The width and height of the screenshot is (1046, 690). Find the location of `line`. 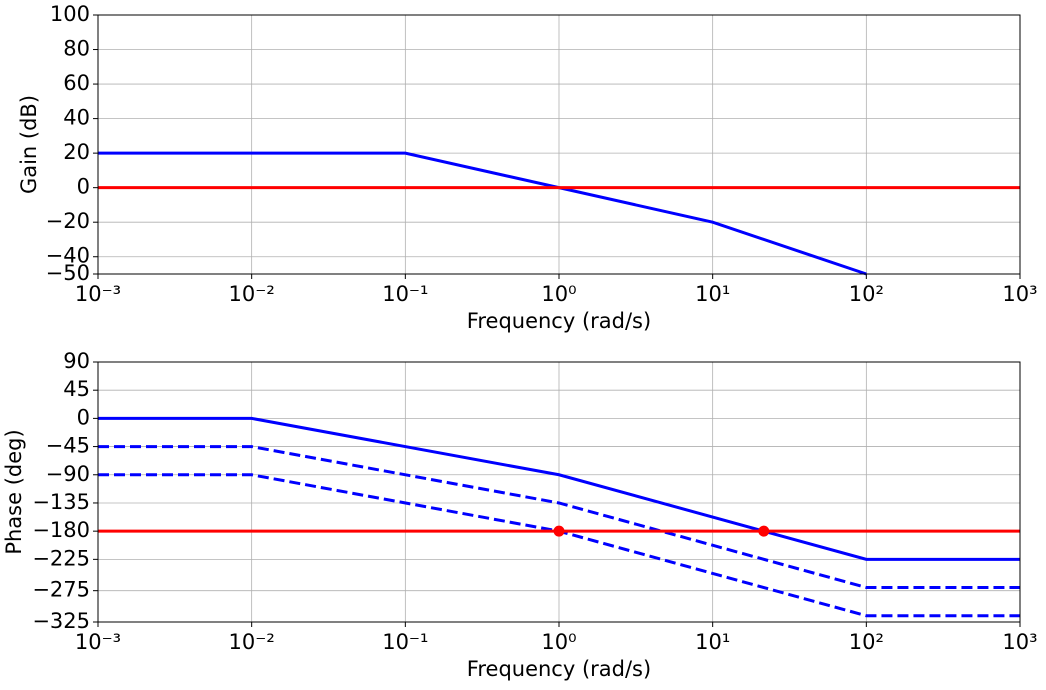

line is located at coordinates (482, 213).